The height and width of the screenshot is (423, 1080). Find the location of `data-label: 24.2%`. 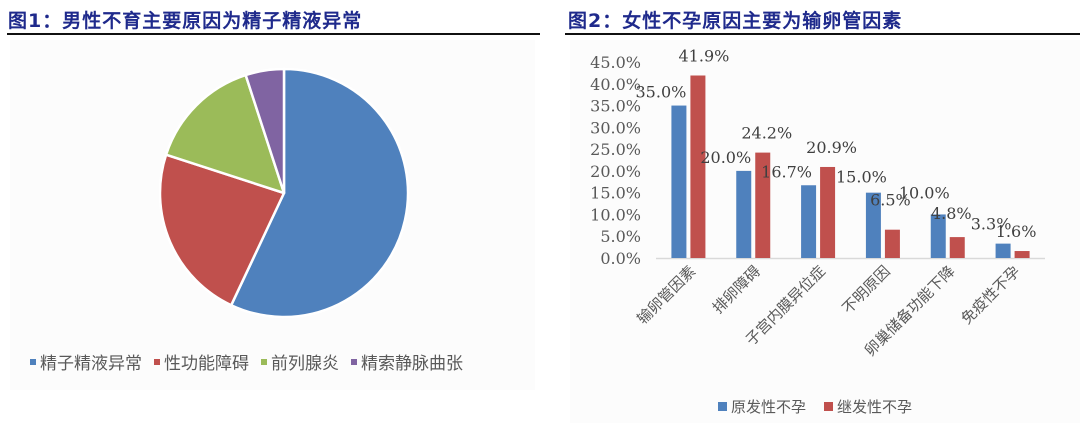

data-label: 24.2% is located at coordinates (766, 133).